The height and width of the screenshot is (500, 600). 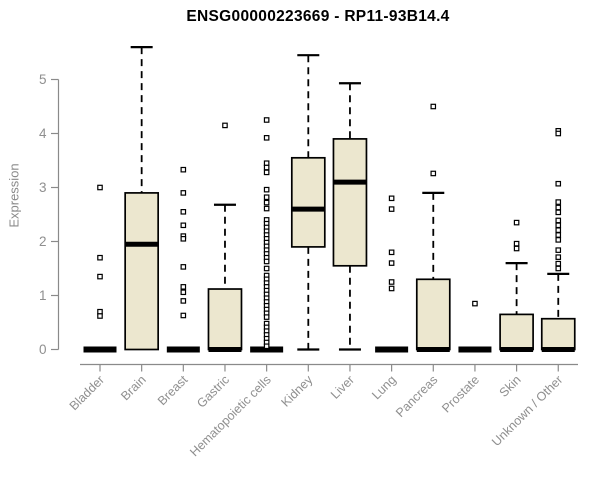 I want to click on y-tick-label: 5, so click(x=43, y=79).